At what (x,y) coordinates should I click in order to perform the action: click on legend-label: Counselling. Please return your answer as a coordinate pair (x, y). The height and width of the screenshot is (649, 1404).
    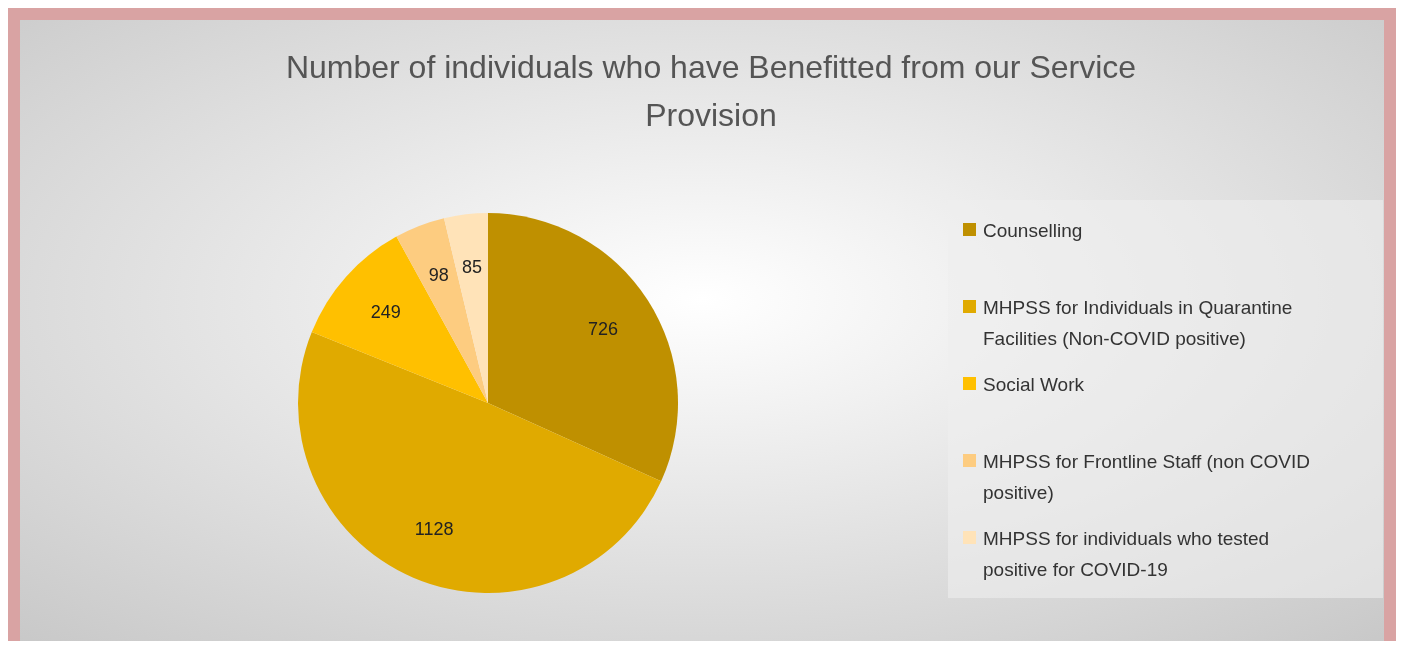
    Looking at the image, I should click on (1033, 230).